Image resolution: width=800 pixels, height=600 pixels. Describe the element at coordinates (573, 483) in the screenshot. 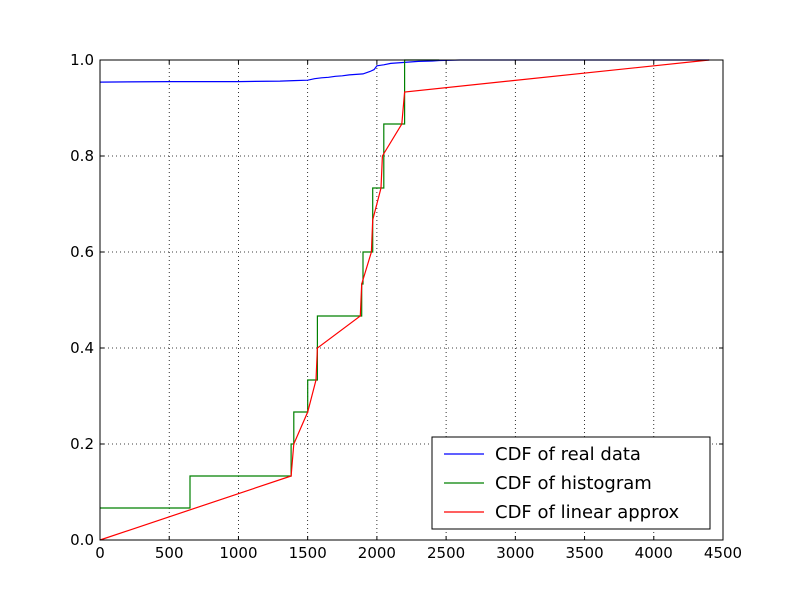

I see `legend-label: CDF of histogram` at that location.